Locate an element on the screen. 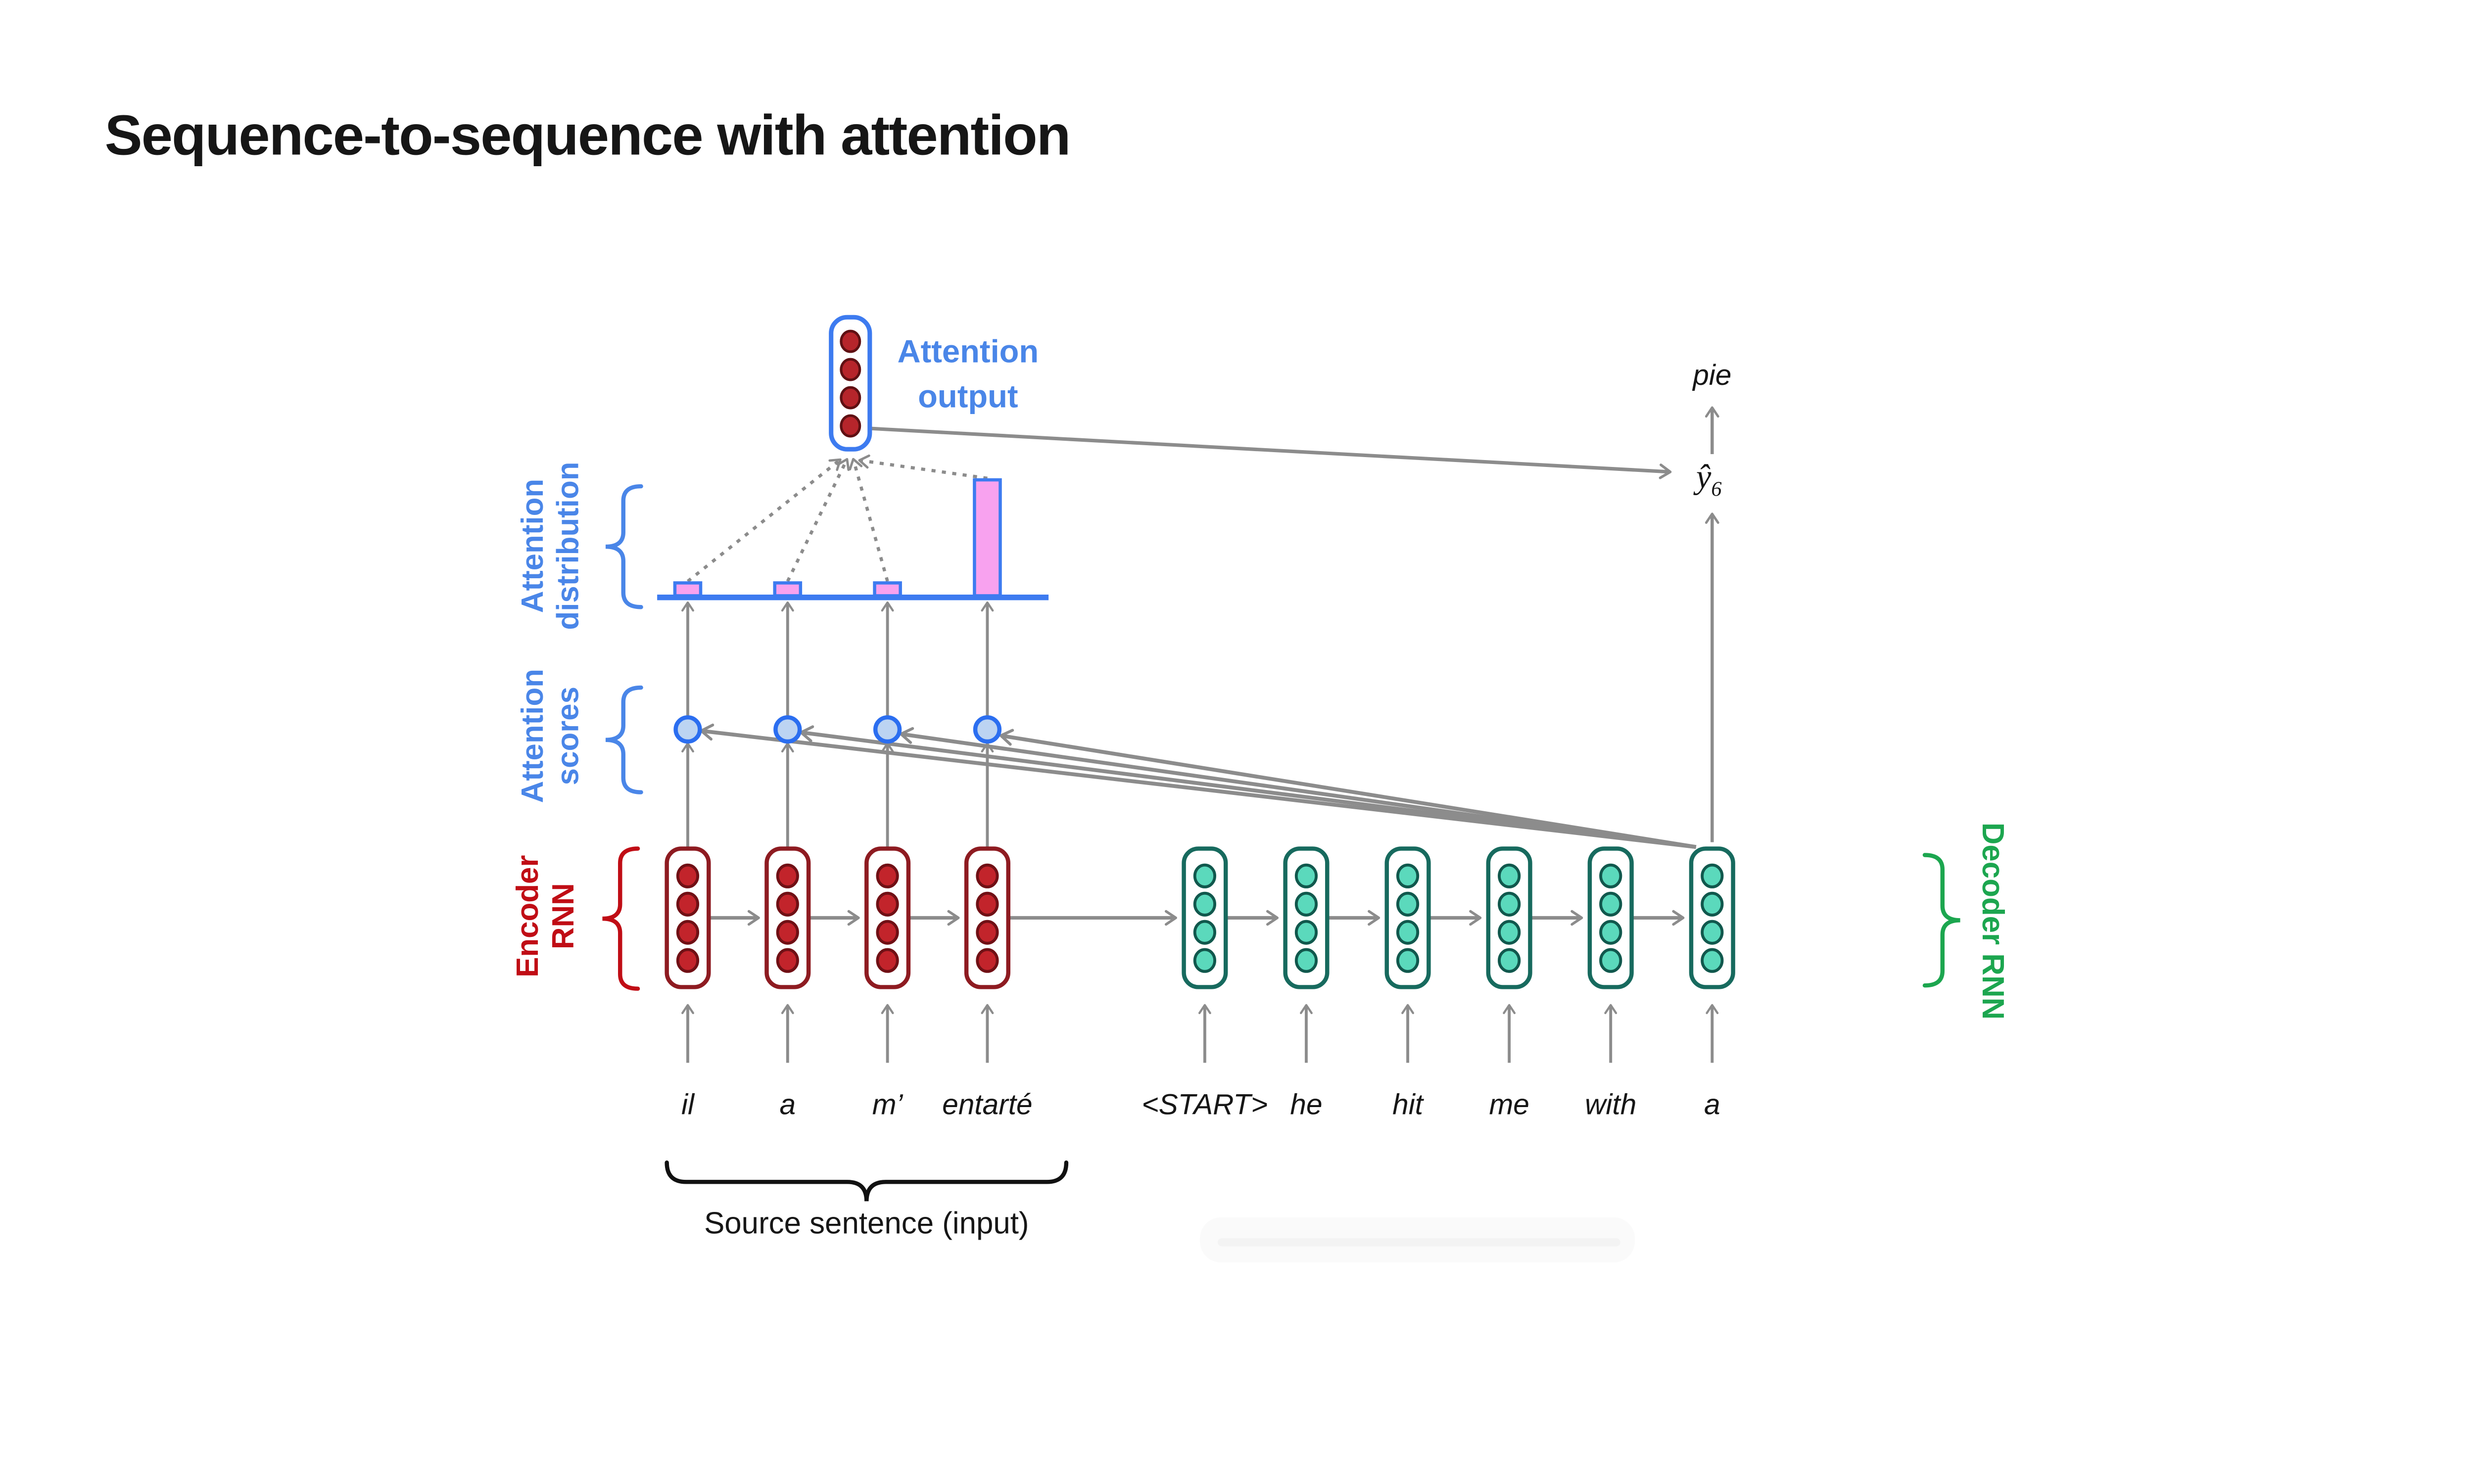  encoder-rnn-label-line2: RNN is located at coordinates (563, 916).